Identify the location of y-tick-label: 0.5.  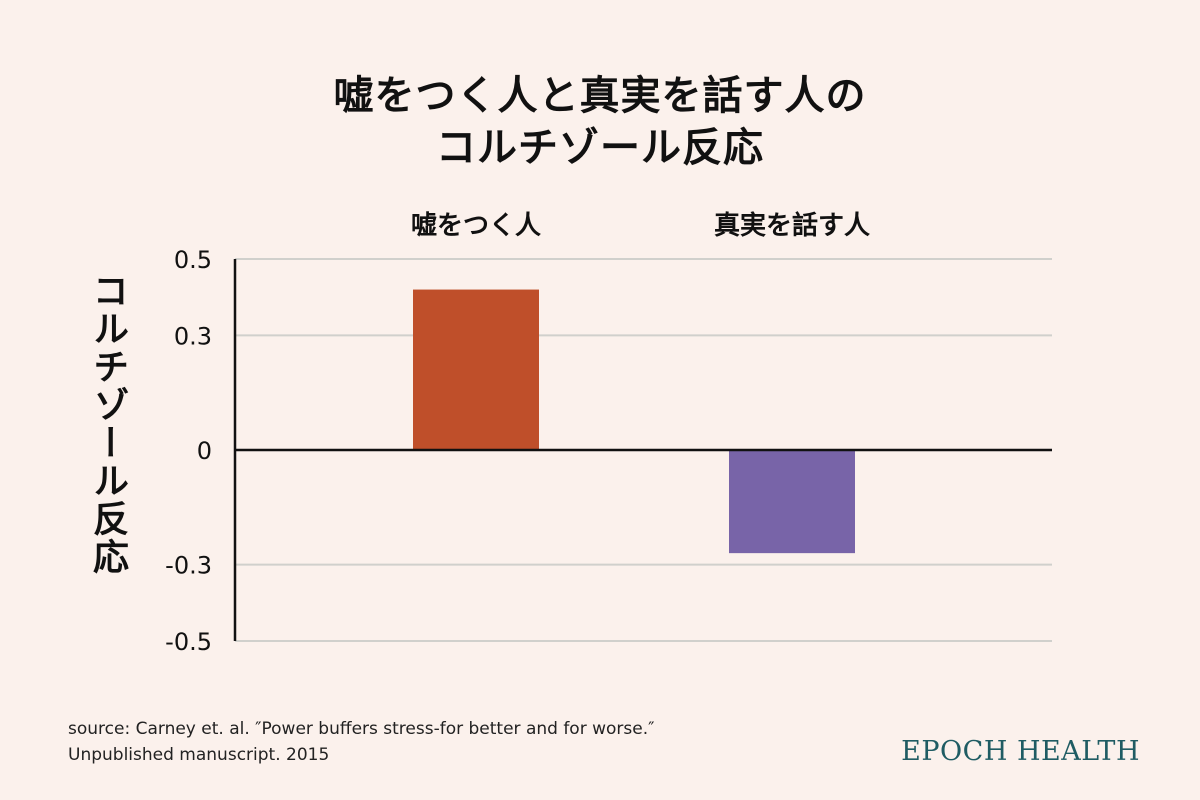
(193, 260).